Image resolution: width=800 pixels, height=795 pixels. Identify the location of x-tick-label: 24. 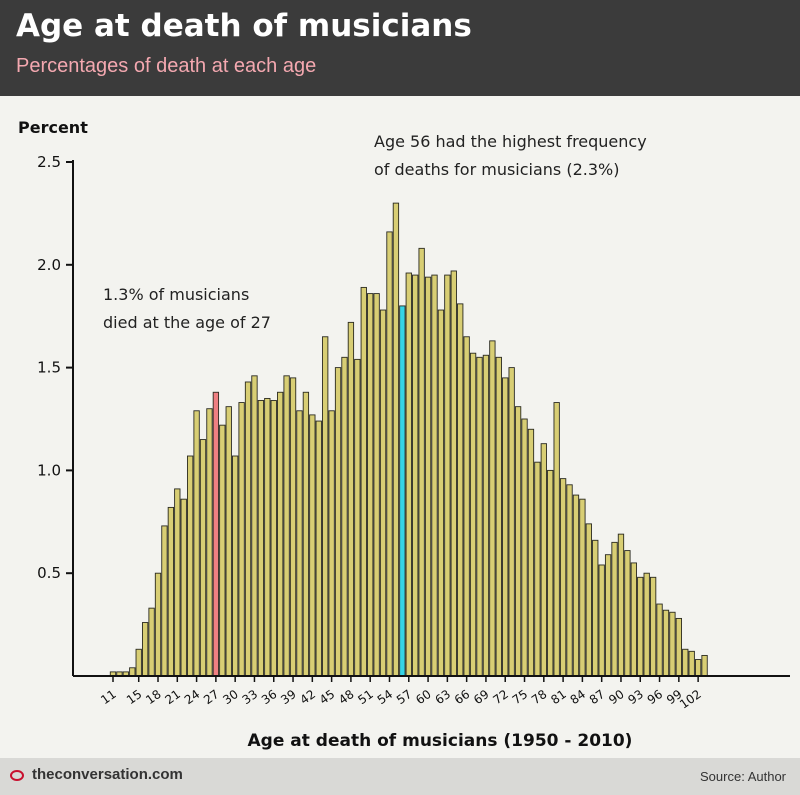
(192, 697).